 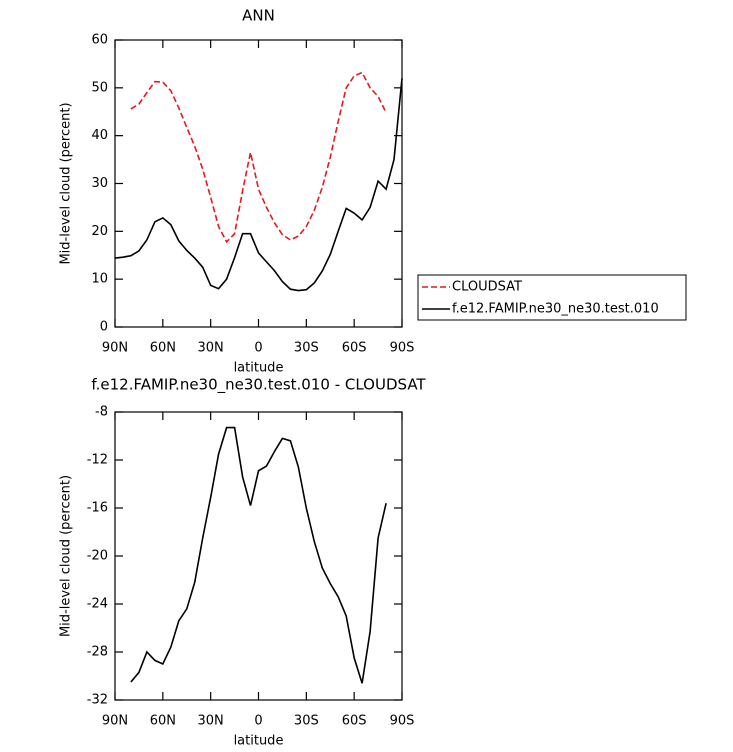 What do you see at coordinates (99, 40) in the screenshot?
I see `y-tick-label: 60` at bounding box center [99, 40].